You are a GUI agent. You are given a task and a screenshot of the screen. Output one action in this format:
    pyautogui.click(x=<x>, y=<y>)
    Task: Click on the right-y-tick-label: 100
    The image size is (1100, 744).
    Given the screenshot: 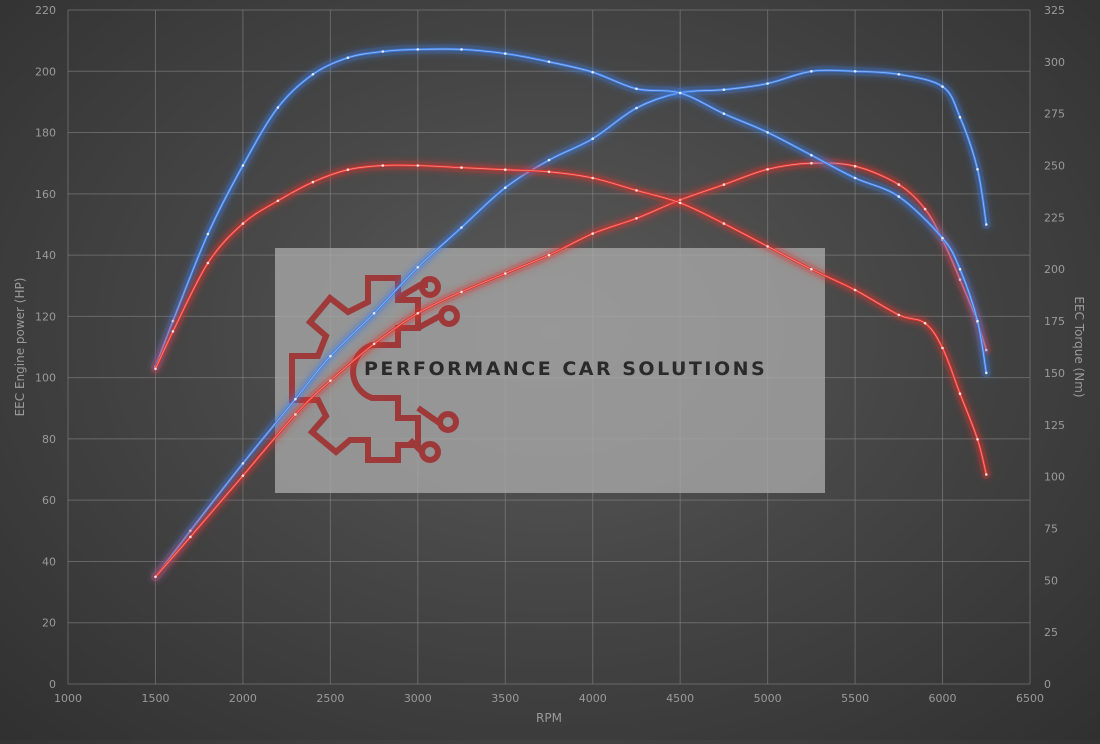 What is the action you would take?
    pyautogui.click(x=1054, y=477)
    